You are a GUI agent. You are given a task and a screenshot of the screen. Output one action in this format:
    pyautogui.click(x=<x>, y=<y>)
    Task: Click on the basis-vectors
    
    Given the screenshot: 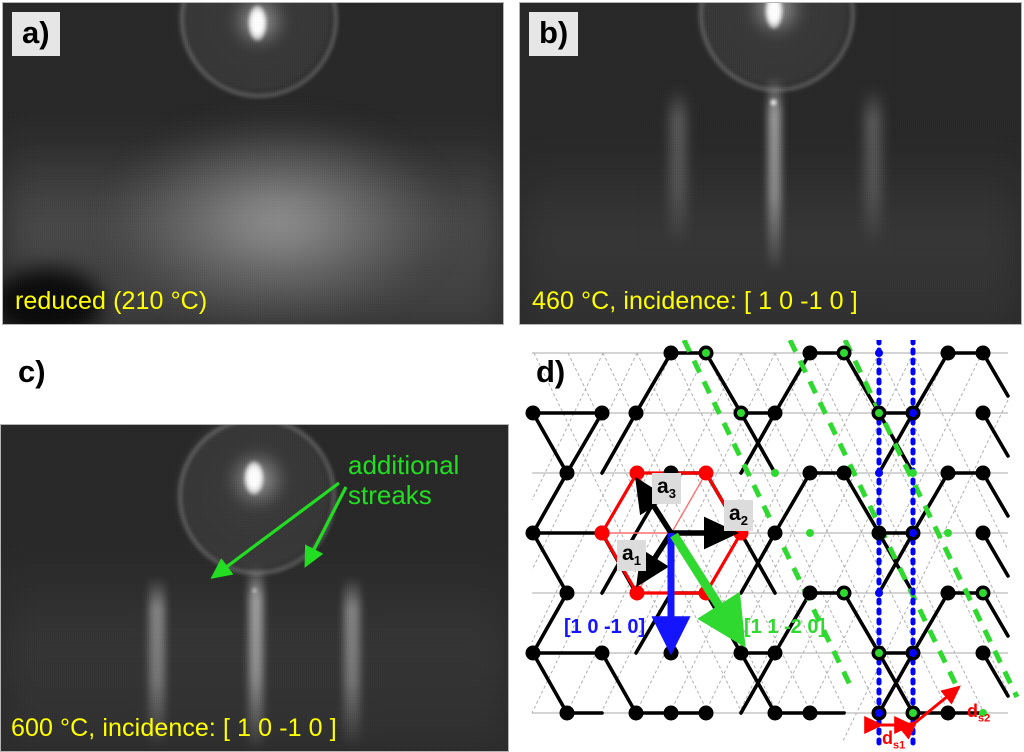 What is the action you would take?
    pyautogui.click(x=687, y=532)
    